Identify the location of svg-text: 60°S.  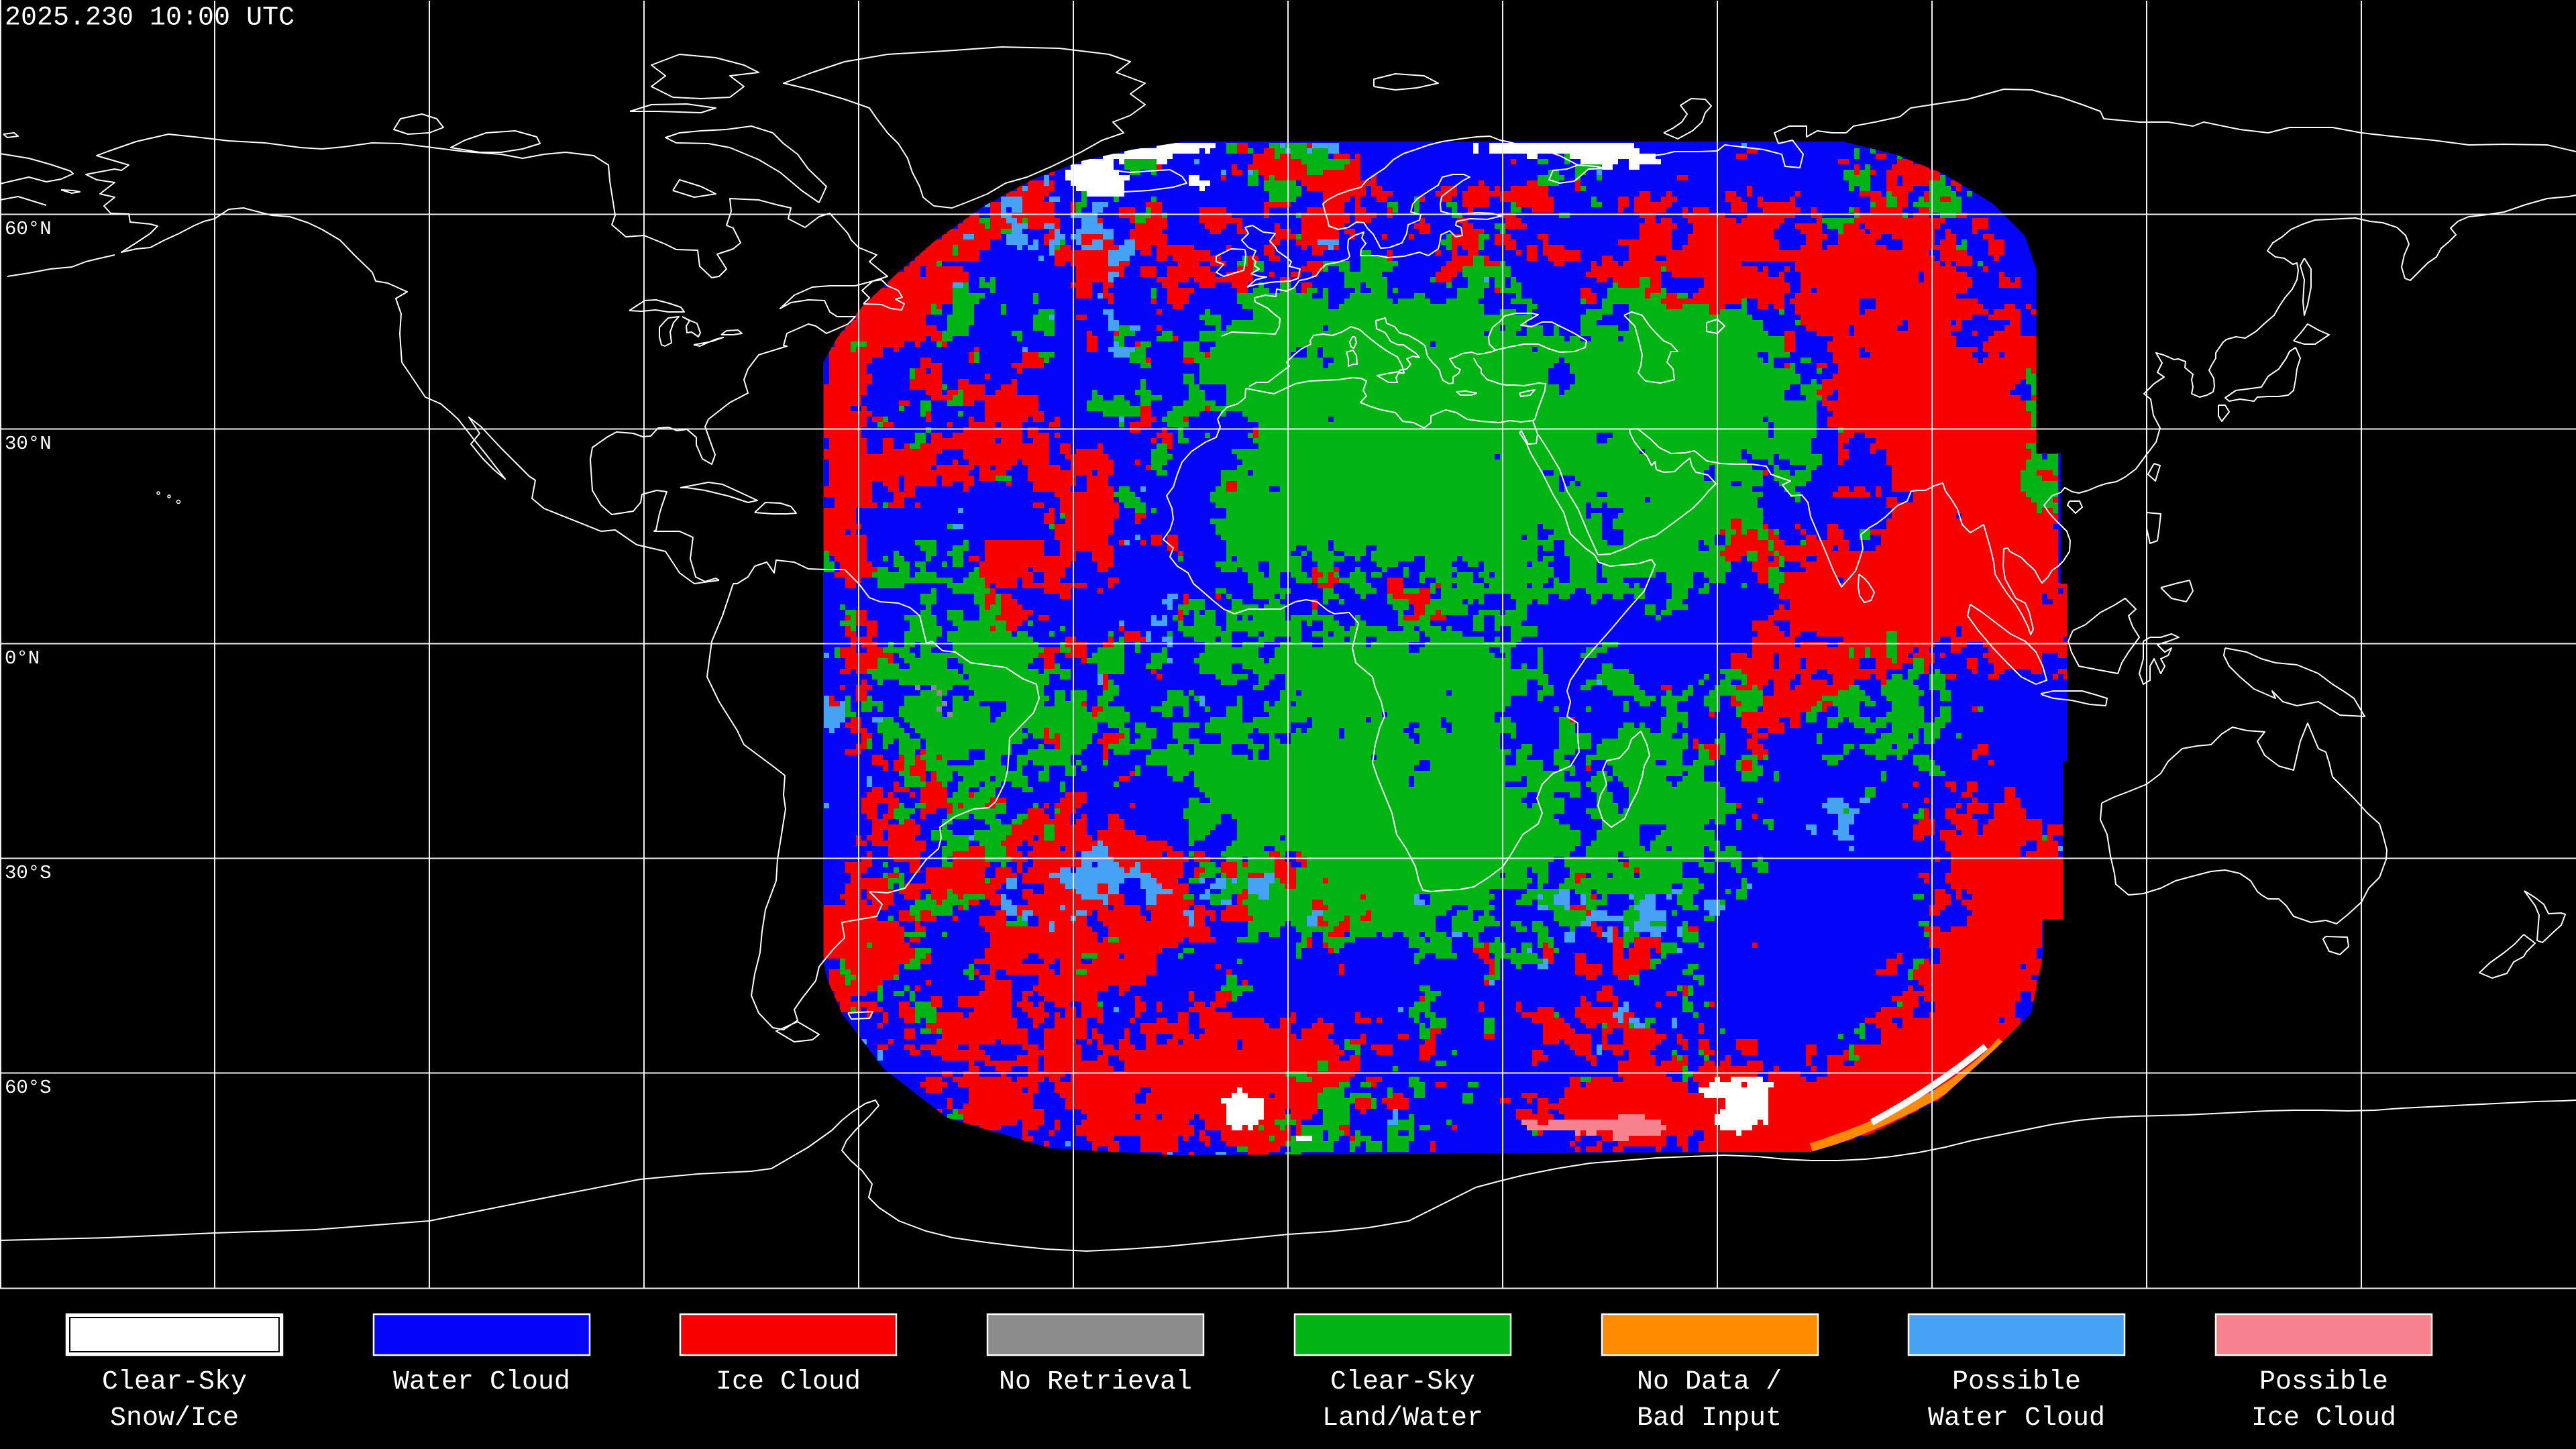
(28, 1088).